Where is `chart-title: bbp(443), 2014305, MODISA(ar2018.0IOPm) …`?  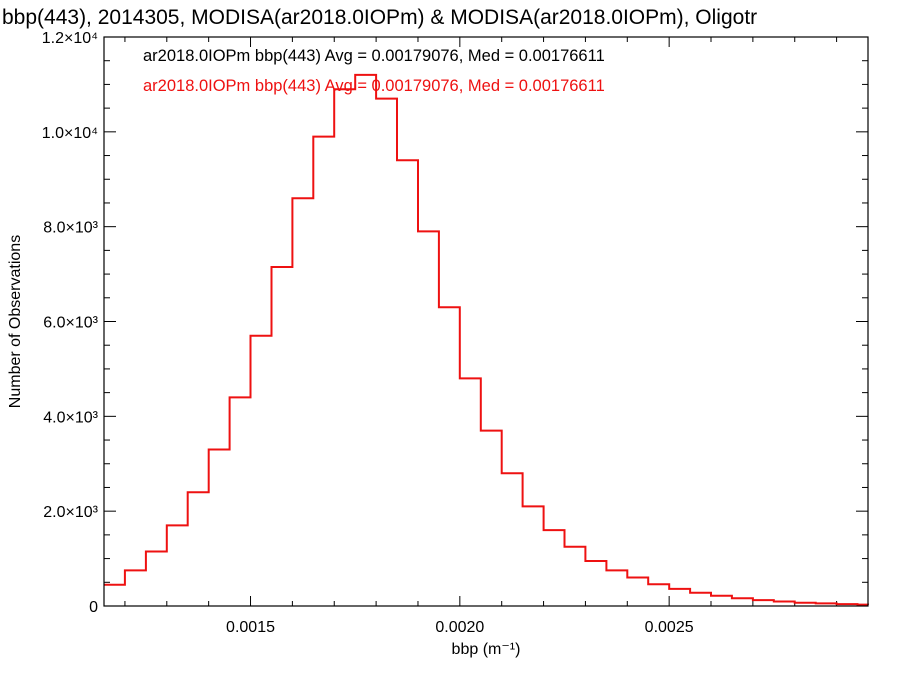 chart-title: bbp(443), 2014305, MODISA(ar2018.0IOPm) … is located at coordinates (379, 17).